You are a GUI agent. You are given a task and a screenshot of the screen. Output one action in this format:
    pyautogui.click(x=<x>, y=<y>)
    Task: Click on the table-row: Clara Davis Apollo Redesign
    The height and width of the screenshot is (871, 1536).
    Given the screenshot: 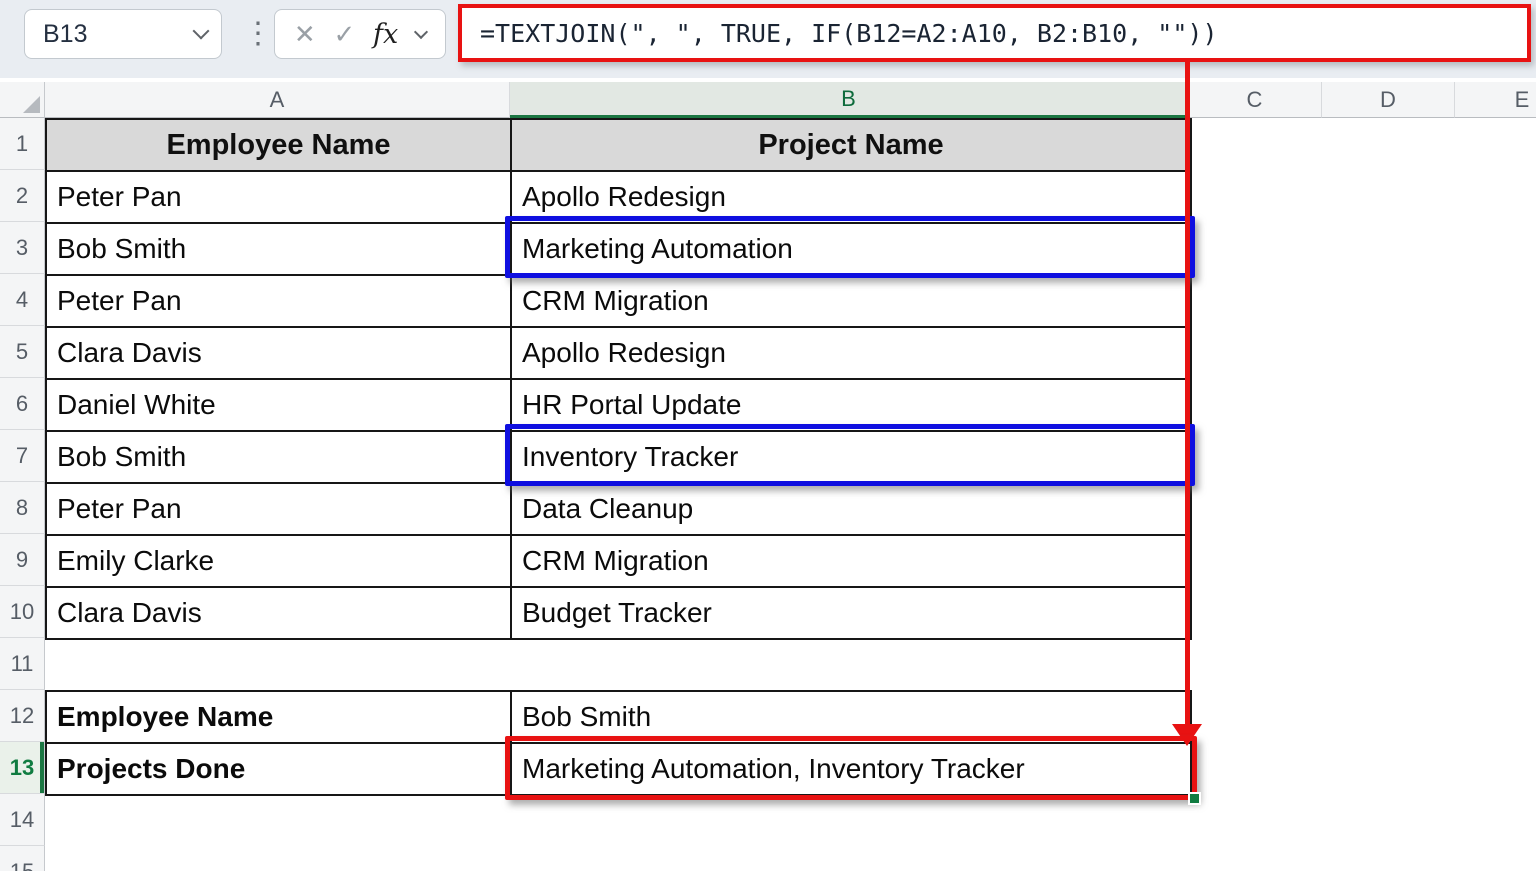 What is the action you would take?
    pyautogui.click(x=618, y=353)
    